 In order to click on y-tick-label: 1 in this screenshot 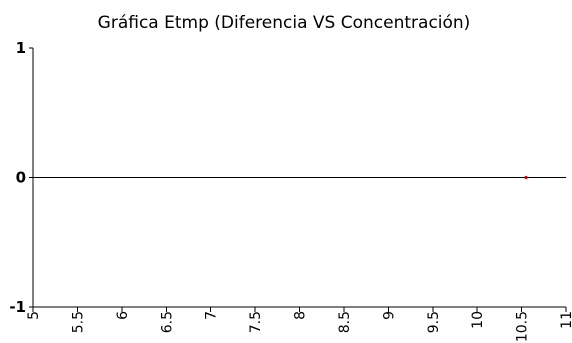, I will do `click(21, 48)`.